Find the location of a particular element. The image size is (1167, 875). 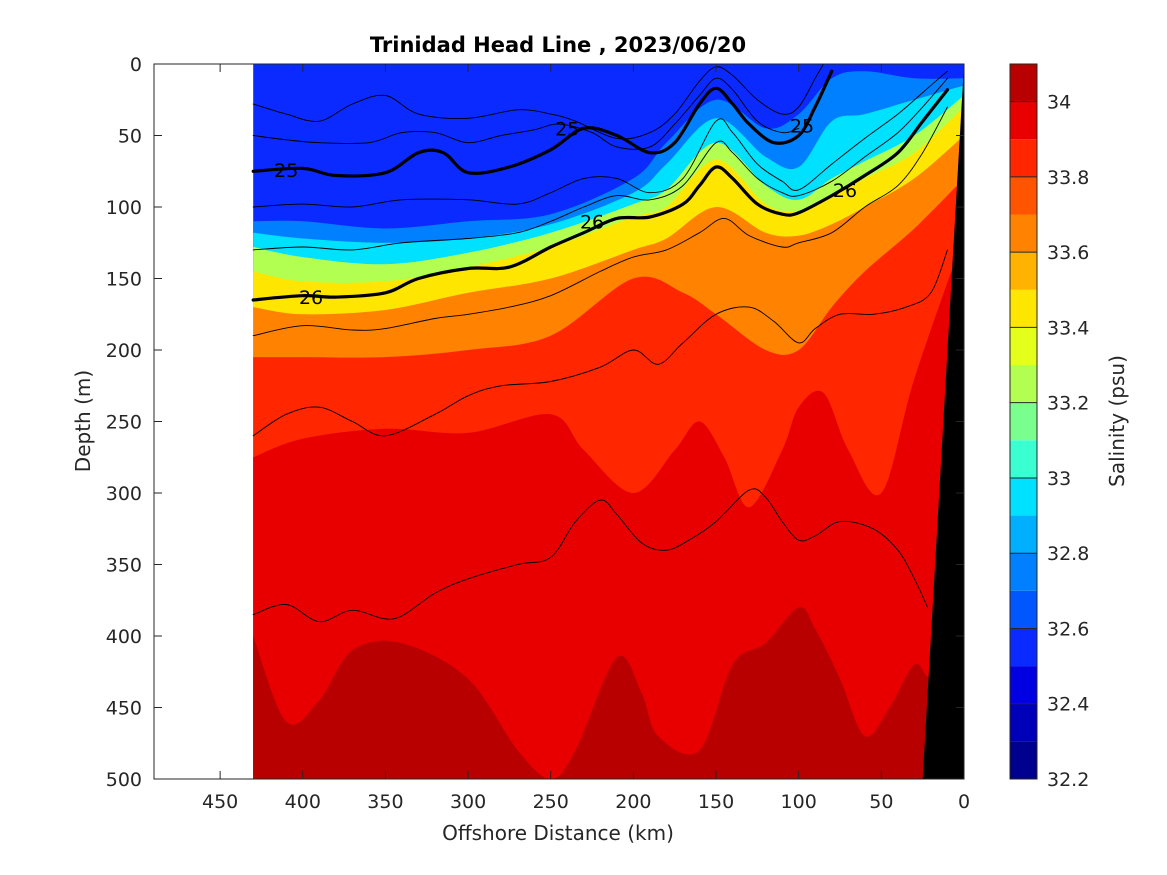

colorbar-label: Salinity (psu) is located at coordinates (1117, 421).